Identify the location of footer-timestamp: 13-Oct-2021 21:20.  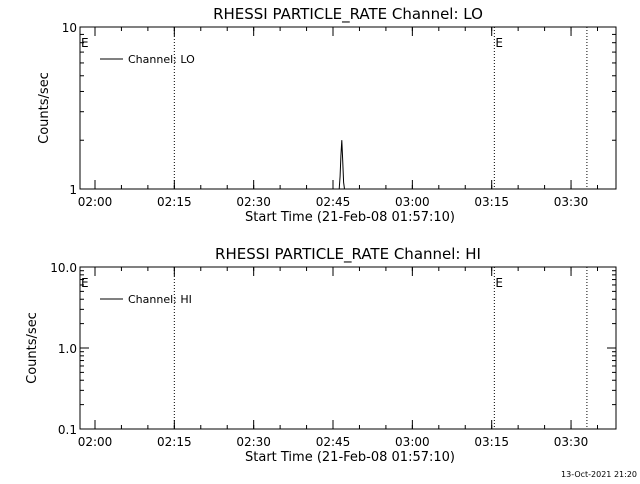
(599, 474).